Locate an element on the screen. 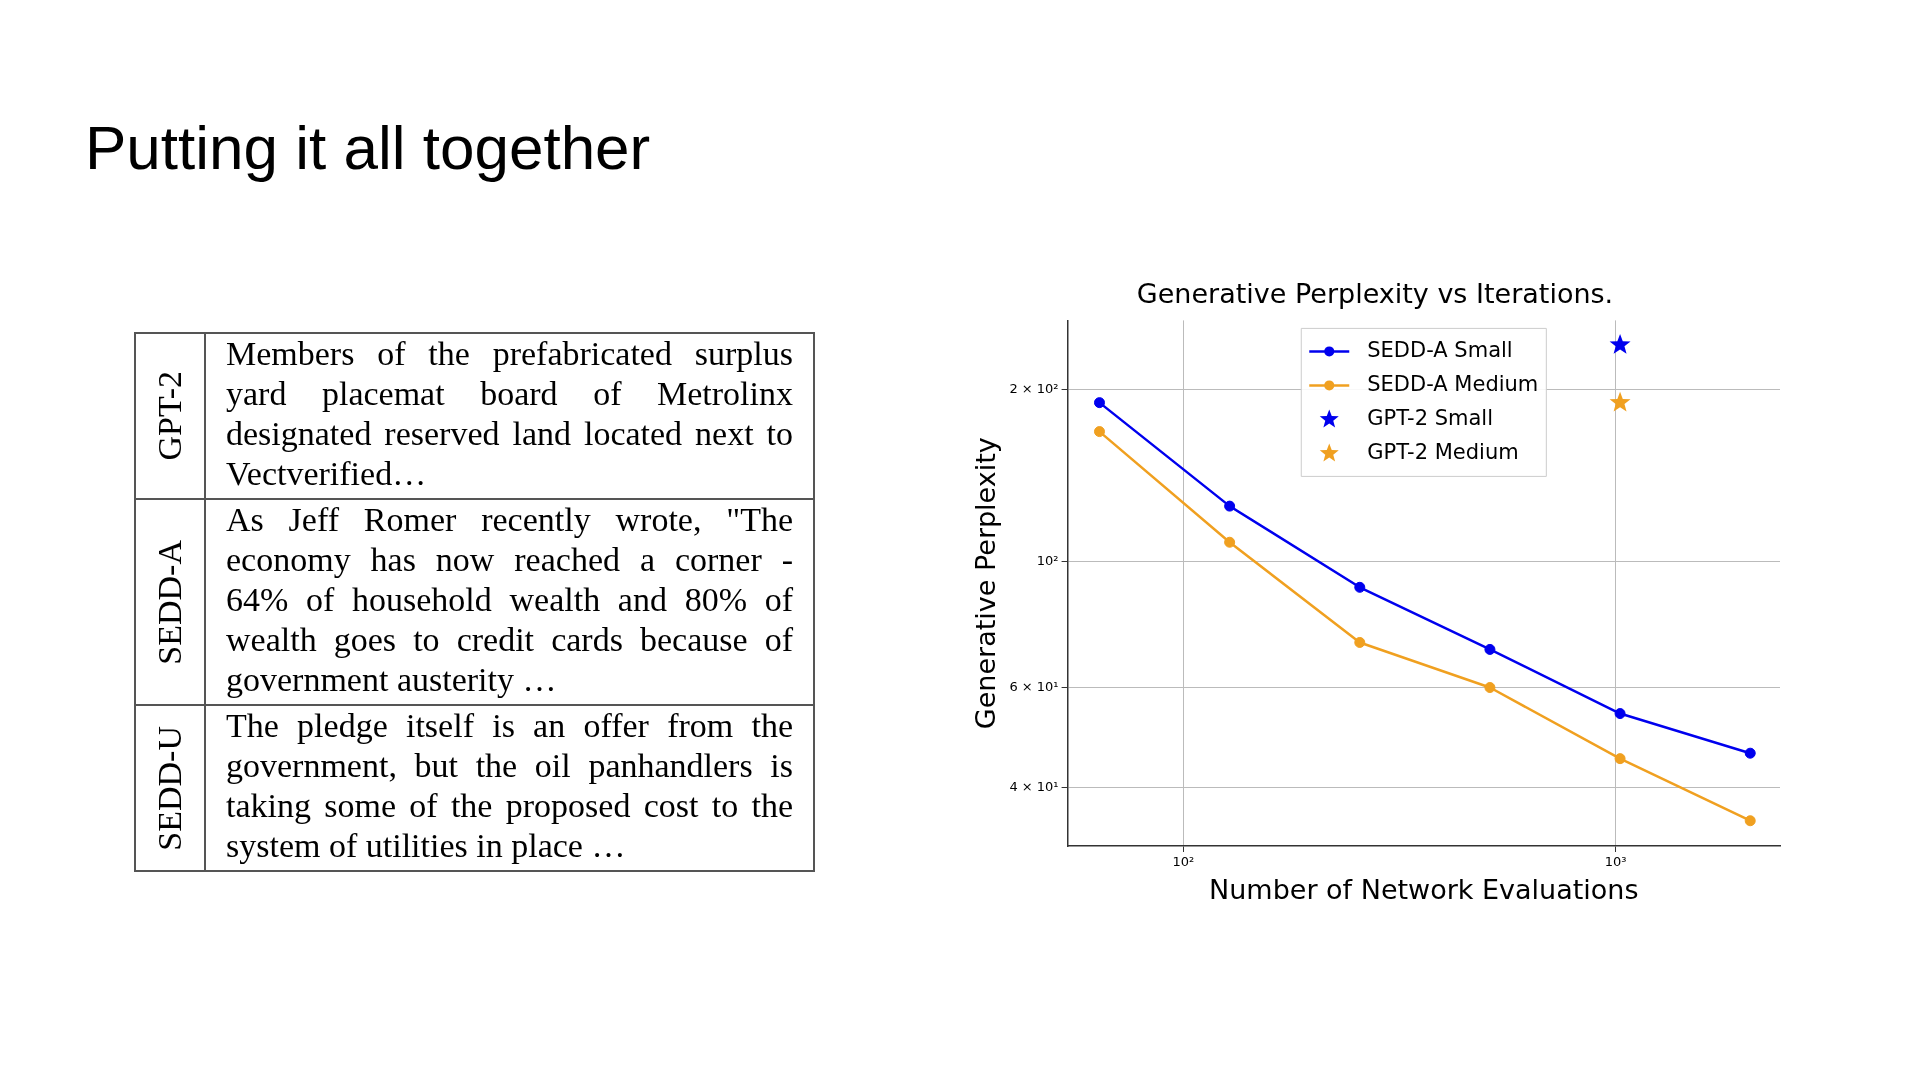  legend-label: GPT-2 Small is located at coordinates (1430, 417).